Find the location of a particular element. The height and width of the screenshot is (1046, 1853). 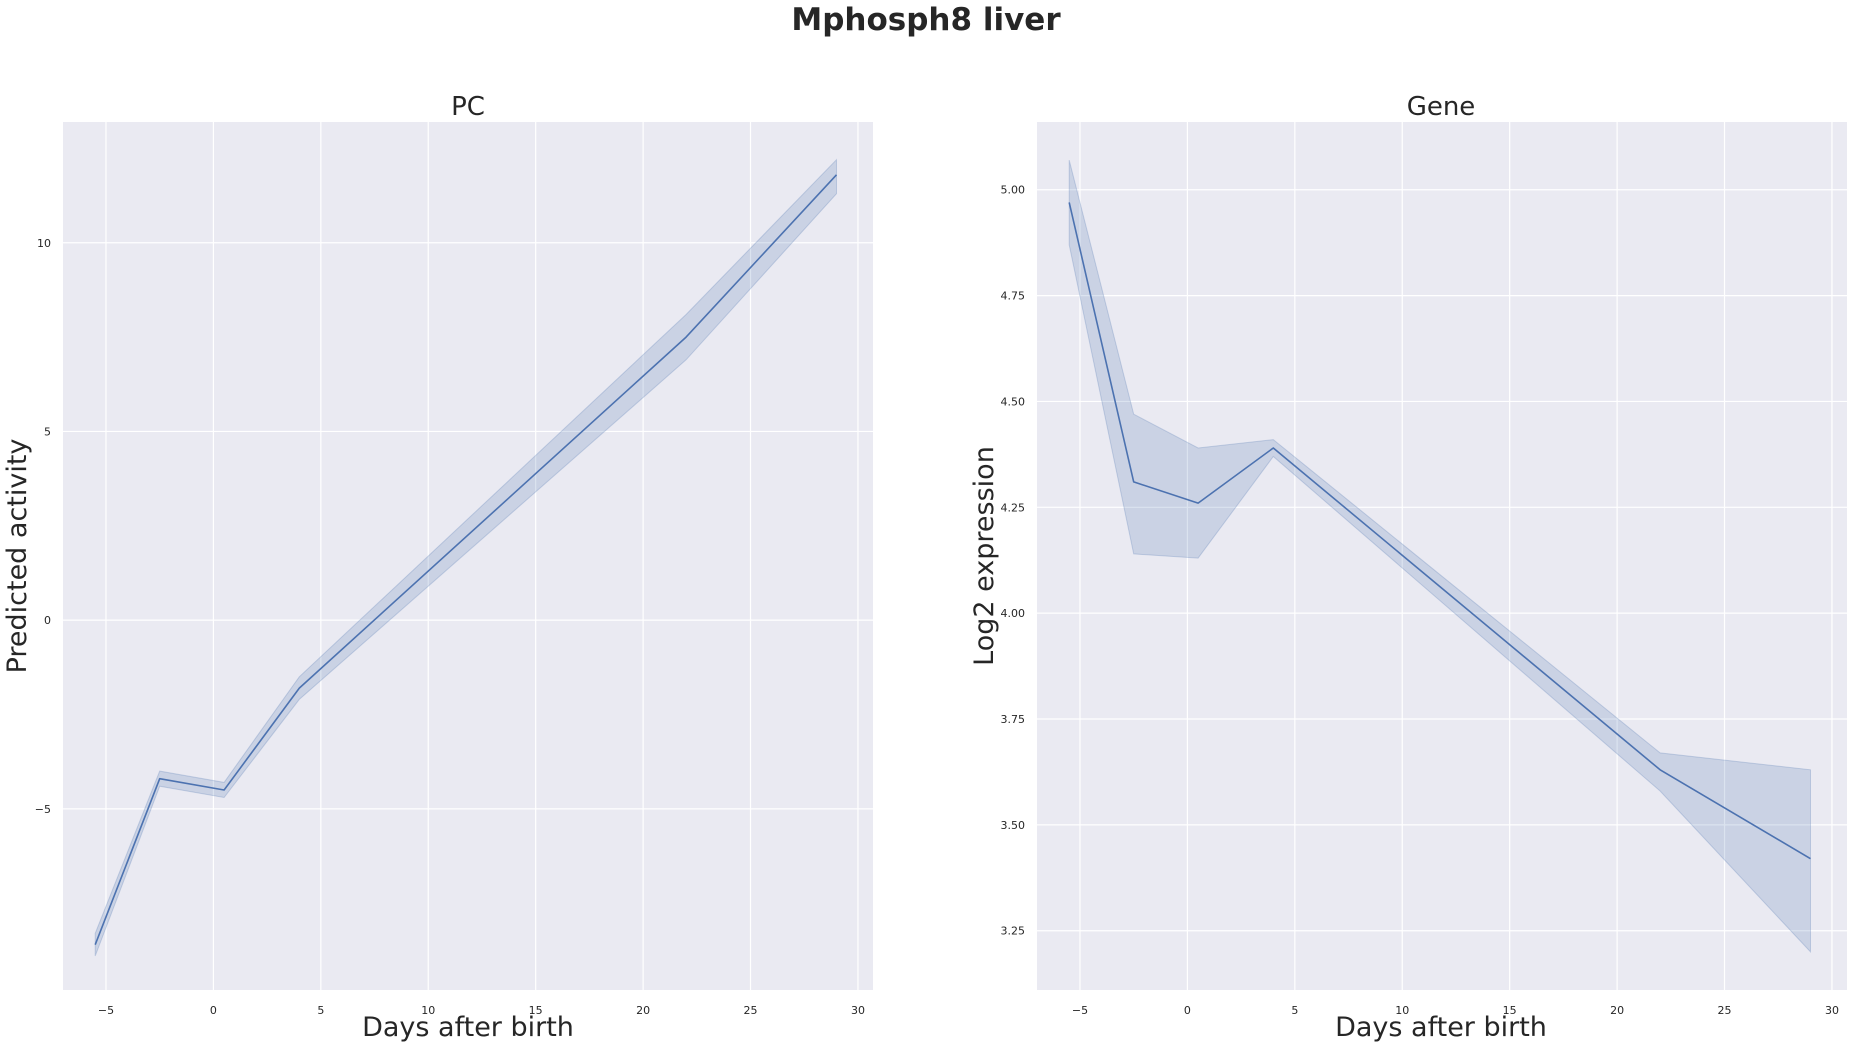

gene-x-tick-label: 0 is located at coordinates (1187, 1010).